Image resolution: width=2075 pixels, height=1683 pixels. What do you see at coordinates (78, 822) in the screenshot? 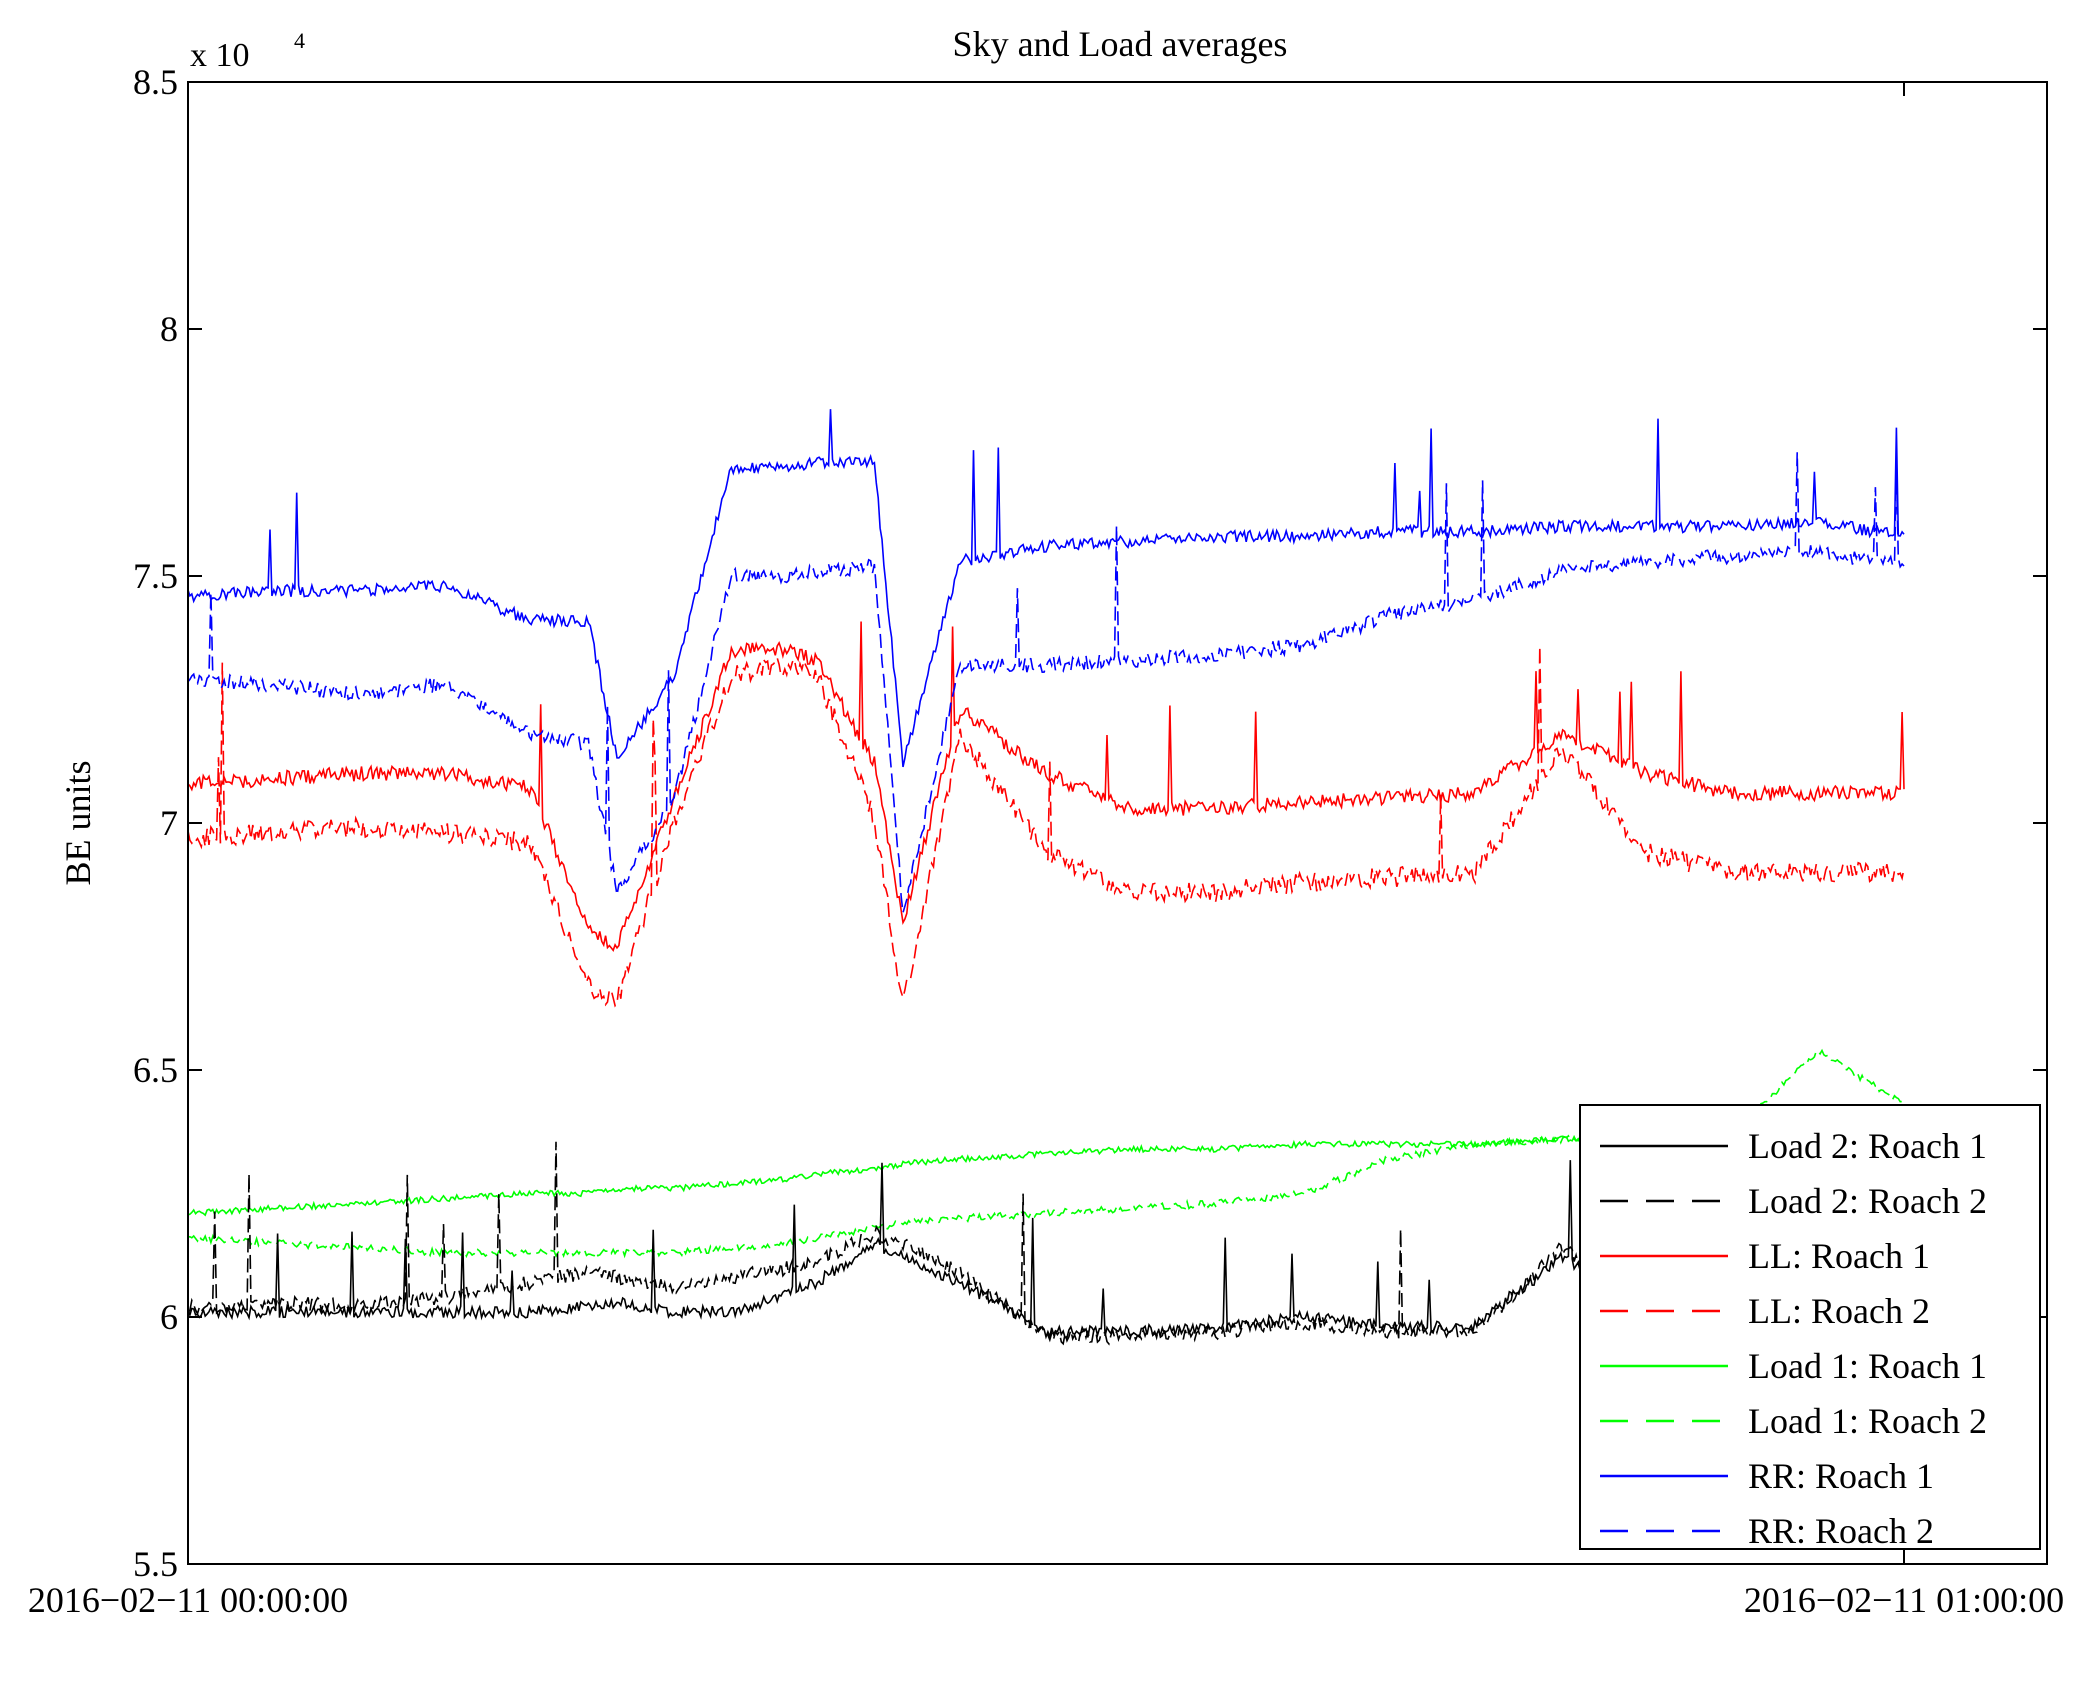
I see `y-axis-label: BE units` at bounding box center [78, 822].